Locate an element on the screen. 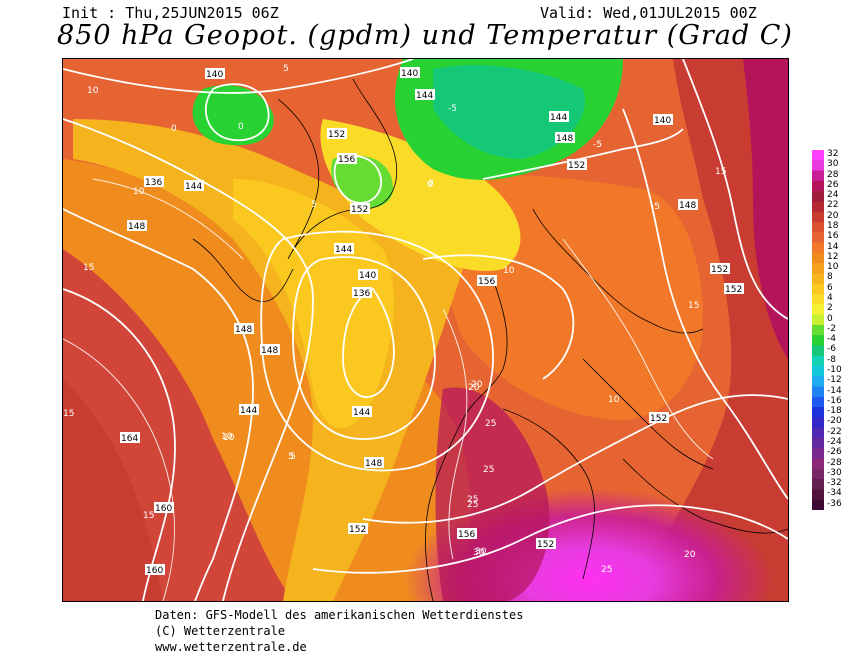  colorbar-tick-label: 0 is located at coordinates (830, 318).